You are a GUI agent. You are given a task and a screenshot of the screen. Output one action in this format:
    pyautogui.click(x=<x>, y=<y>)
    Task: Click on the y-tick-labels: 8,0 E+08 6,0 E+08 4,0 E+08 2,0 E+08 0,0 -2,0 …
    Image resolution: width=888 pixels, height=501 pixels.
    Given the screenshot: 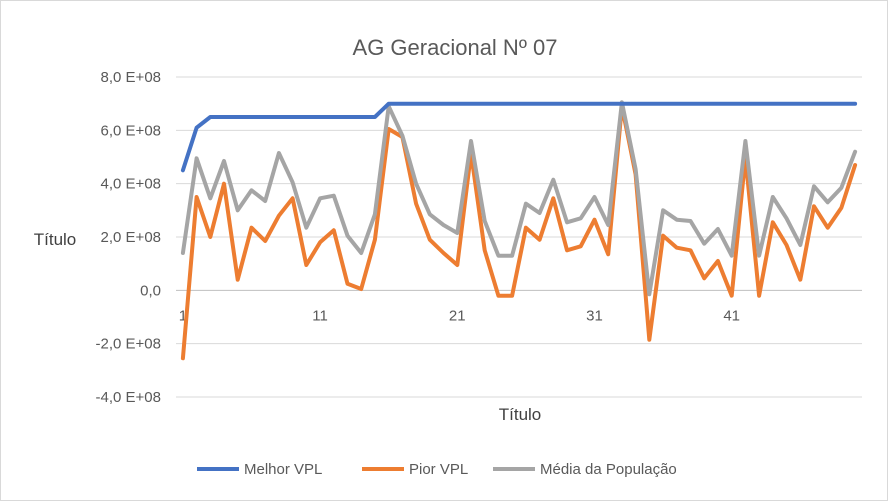 What is the action you would take?
    pyautogui.click(x=128, y=237)
    